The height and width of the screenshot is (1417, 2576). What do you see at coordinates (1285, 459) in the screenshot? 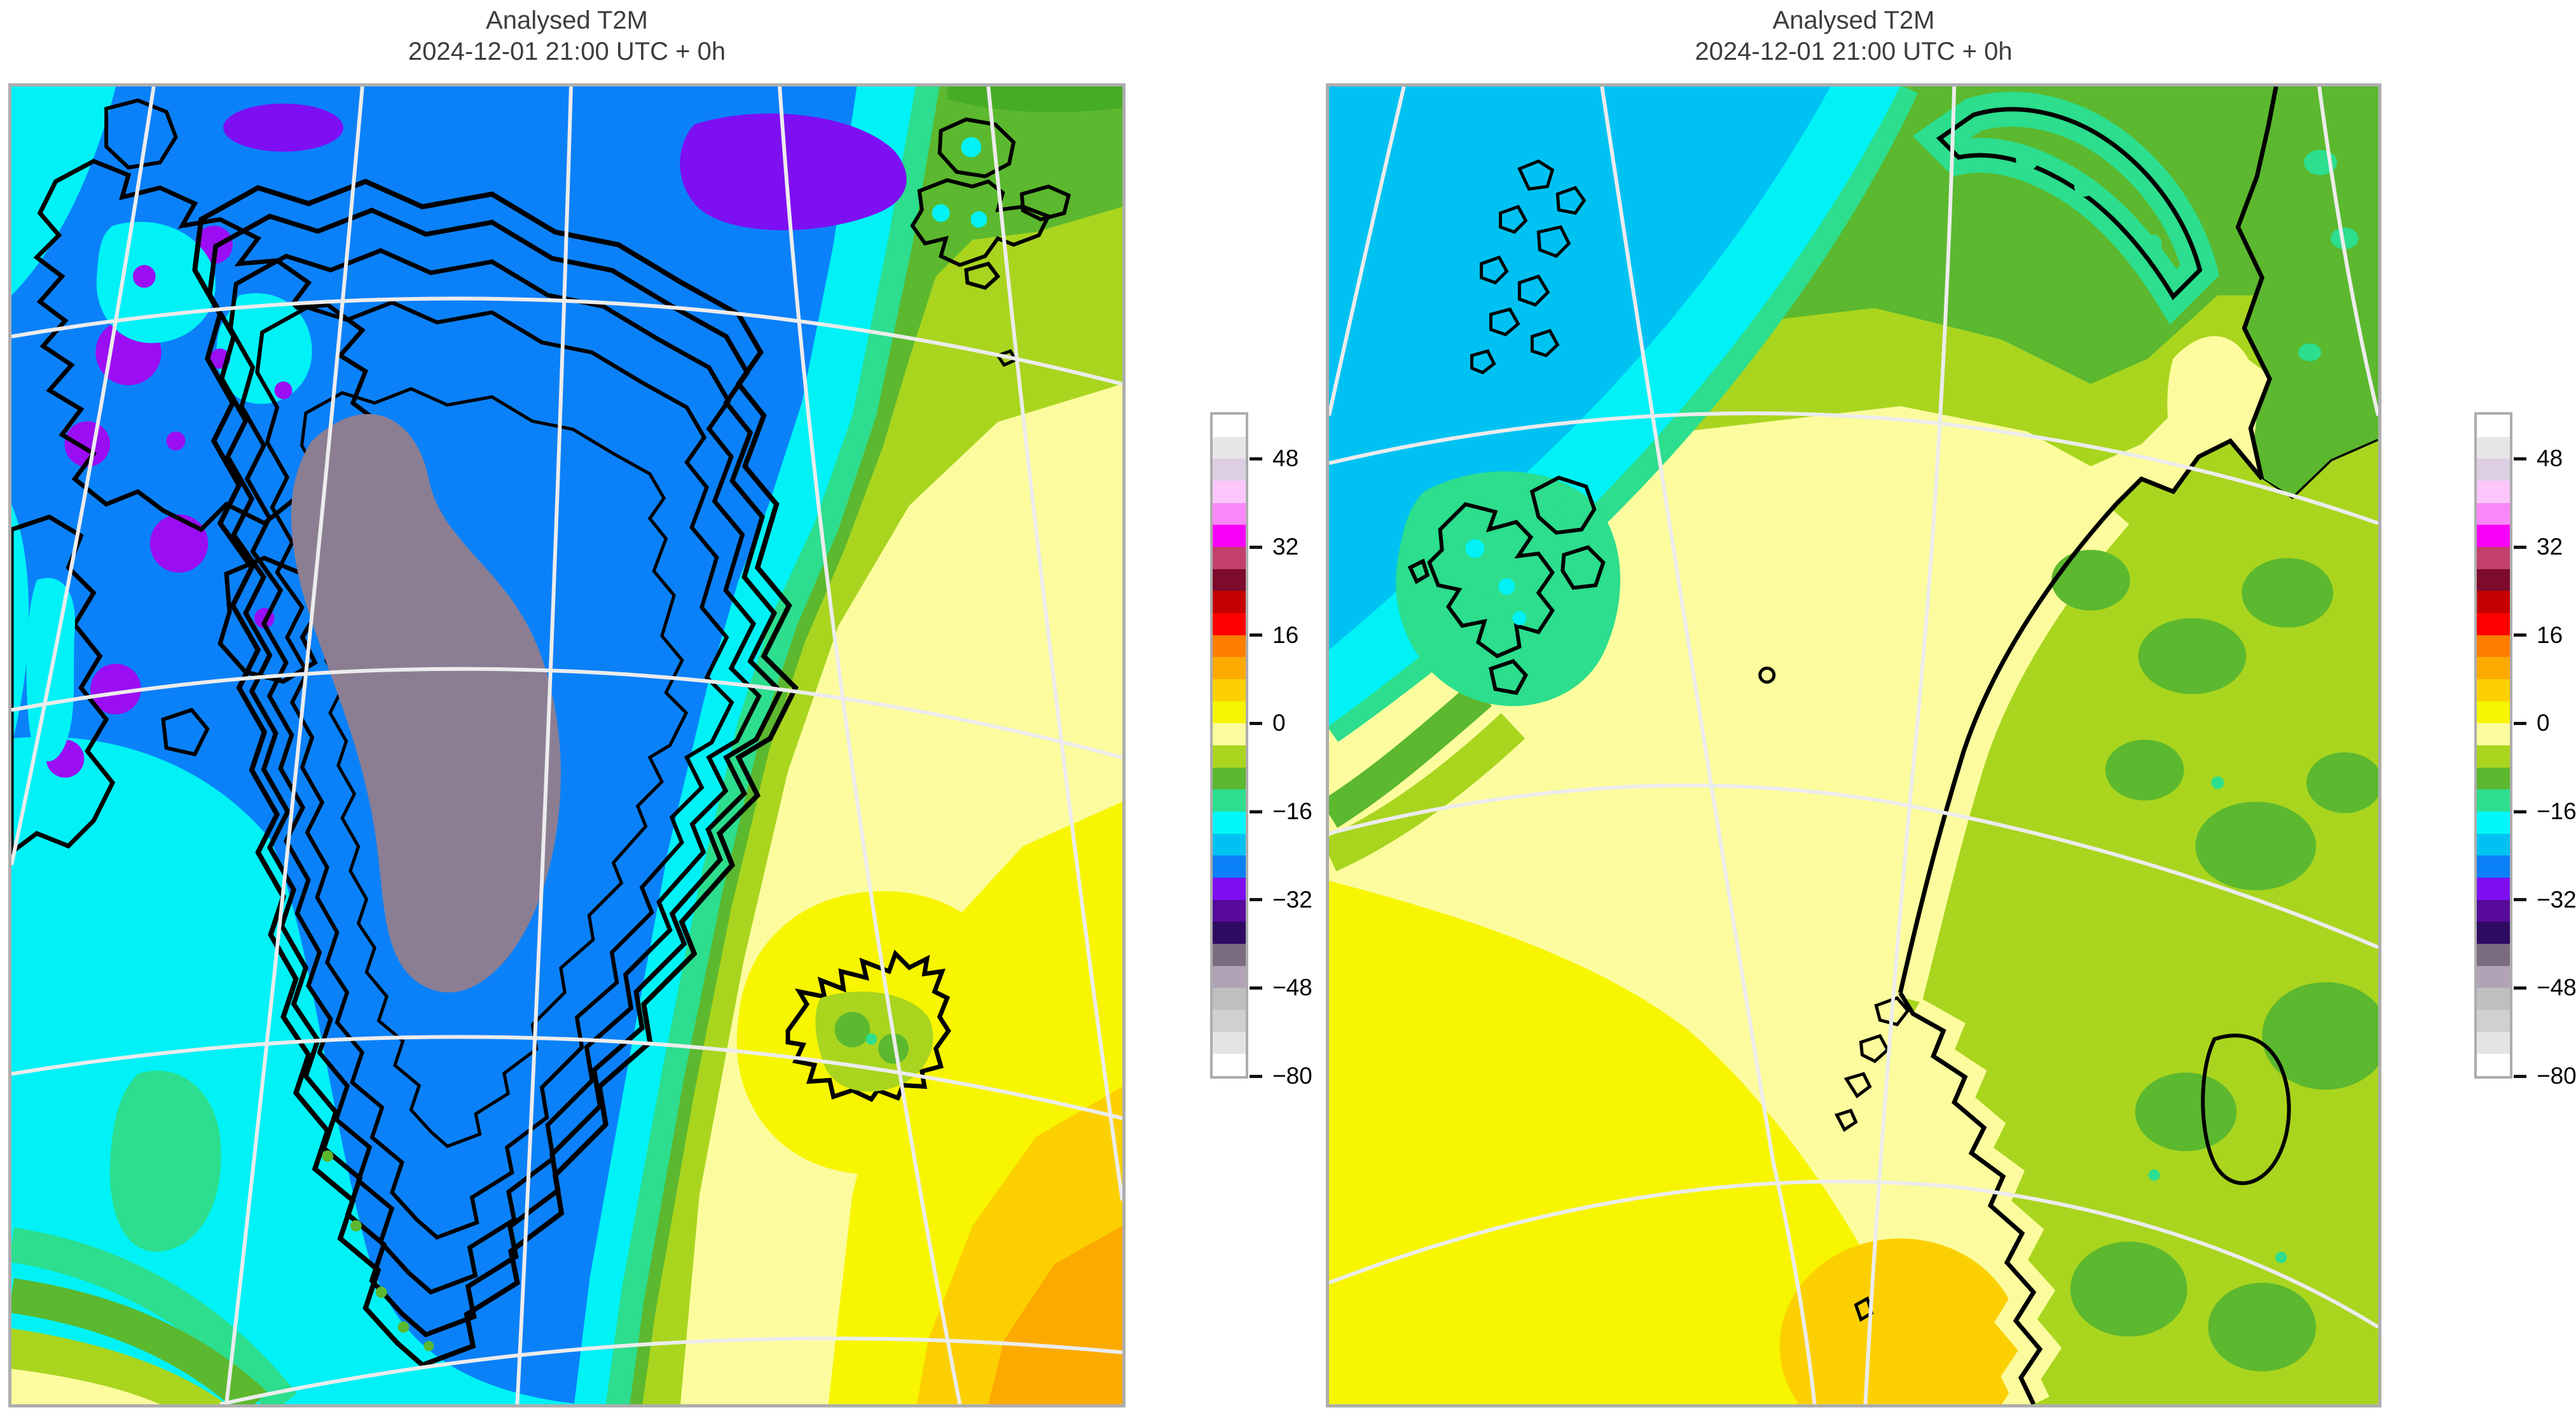
I see `colorbar-tick-label: 48` at bounding box center [1285, 459].